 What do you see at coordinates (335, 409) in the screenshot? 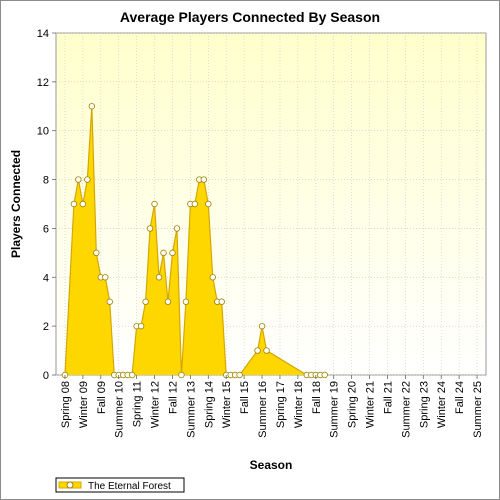
I see `x-tick-label: Summer 19` at bounding box center [335, 409].